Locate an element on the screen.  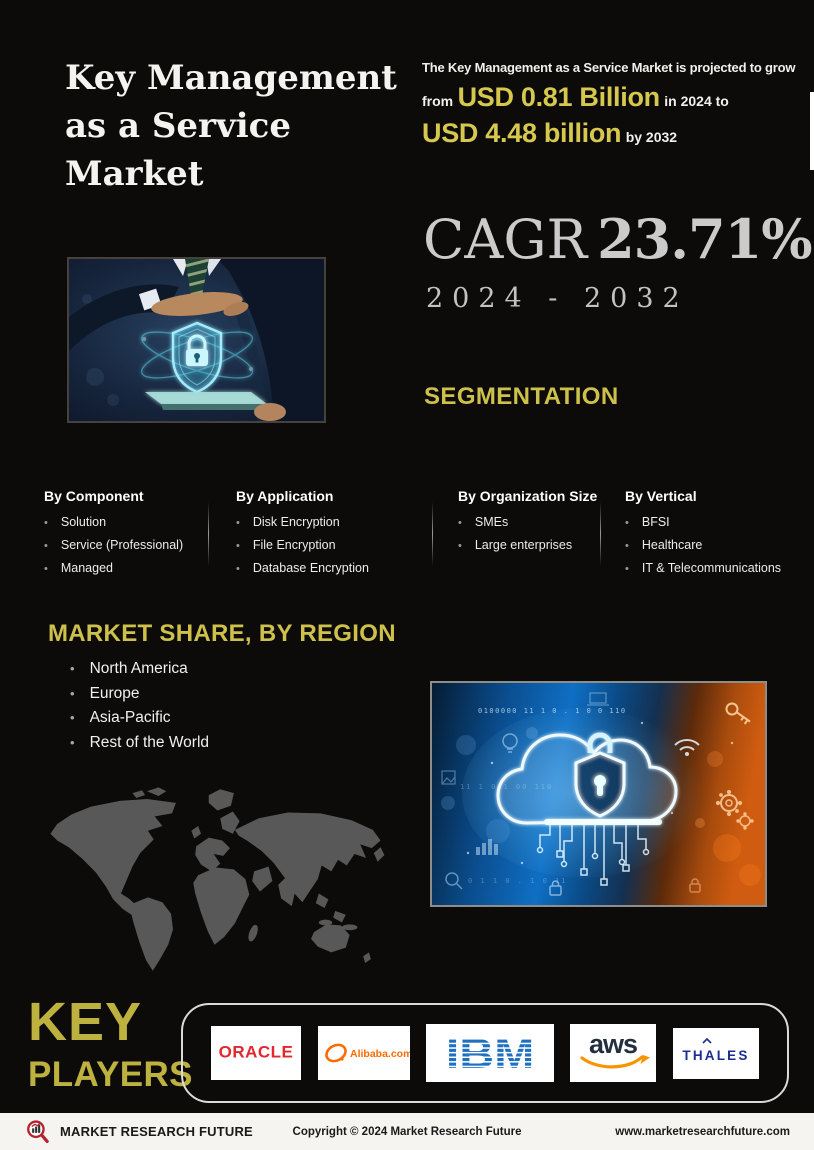
binary-text: 0 1 1 0 . 1 0 11 is located at coordinates (517, 881).